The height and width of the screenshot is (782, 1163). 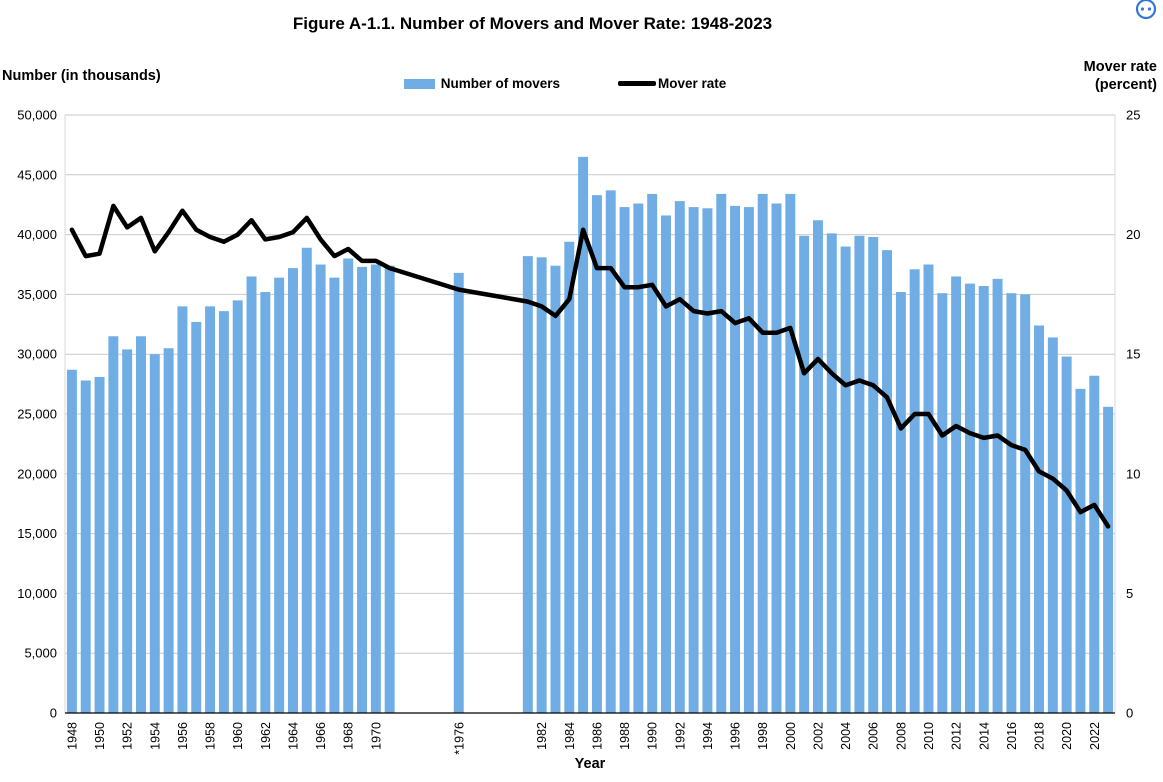 I want to click on x-tick-label-2008: 2008, so click(x=901, y=736).